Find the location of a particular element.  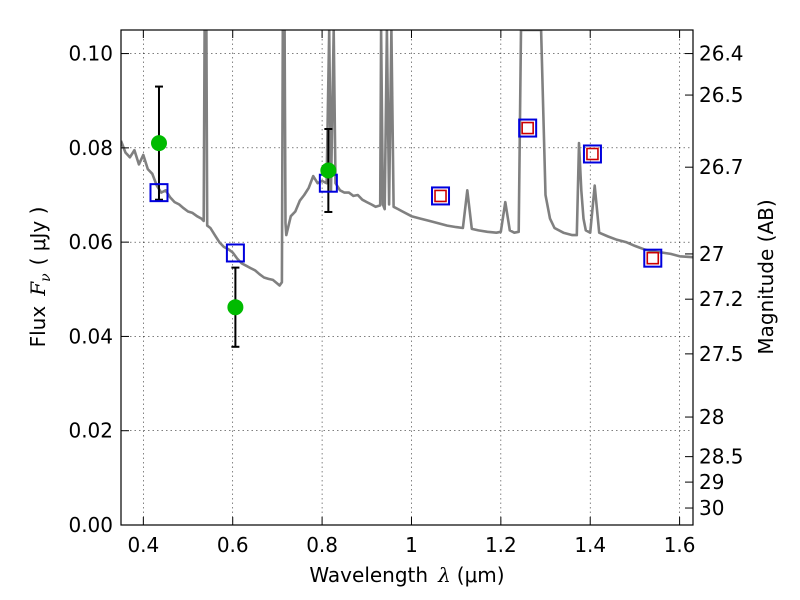

mag-tick-label: 28.5 is located at coordinates (721, 457).